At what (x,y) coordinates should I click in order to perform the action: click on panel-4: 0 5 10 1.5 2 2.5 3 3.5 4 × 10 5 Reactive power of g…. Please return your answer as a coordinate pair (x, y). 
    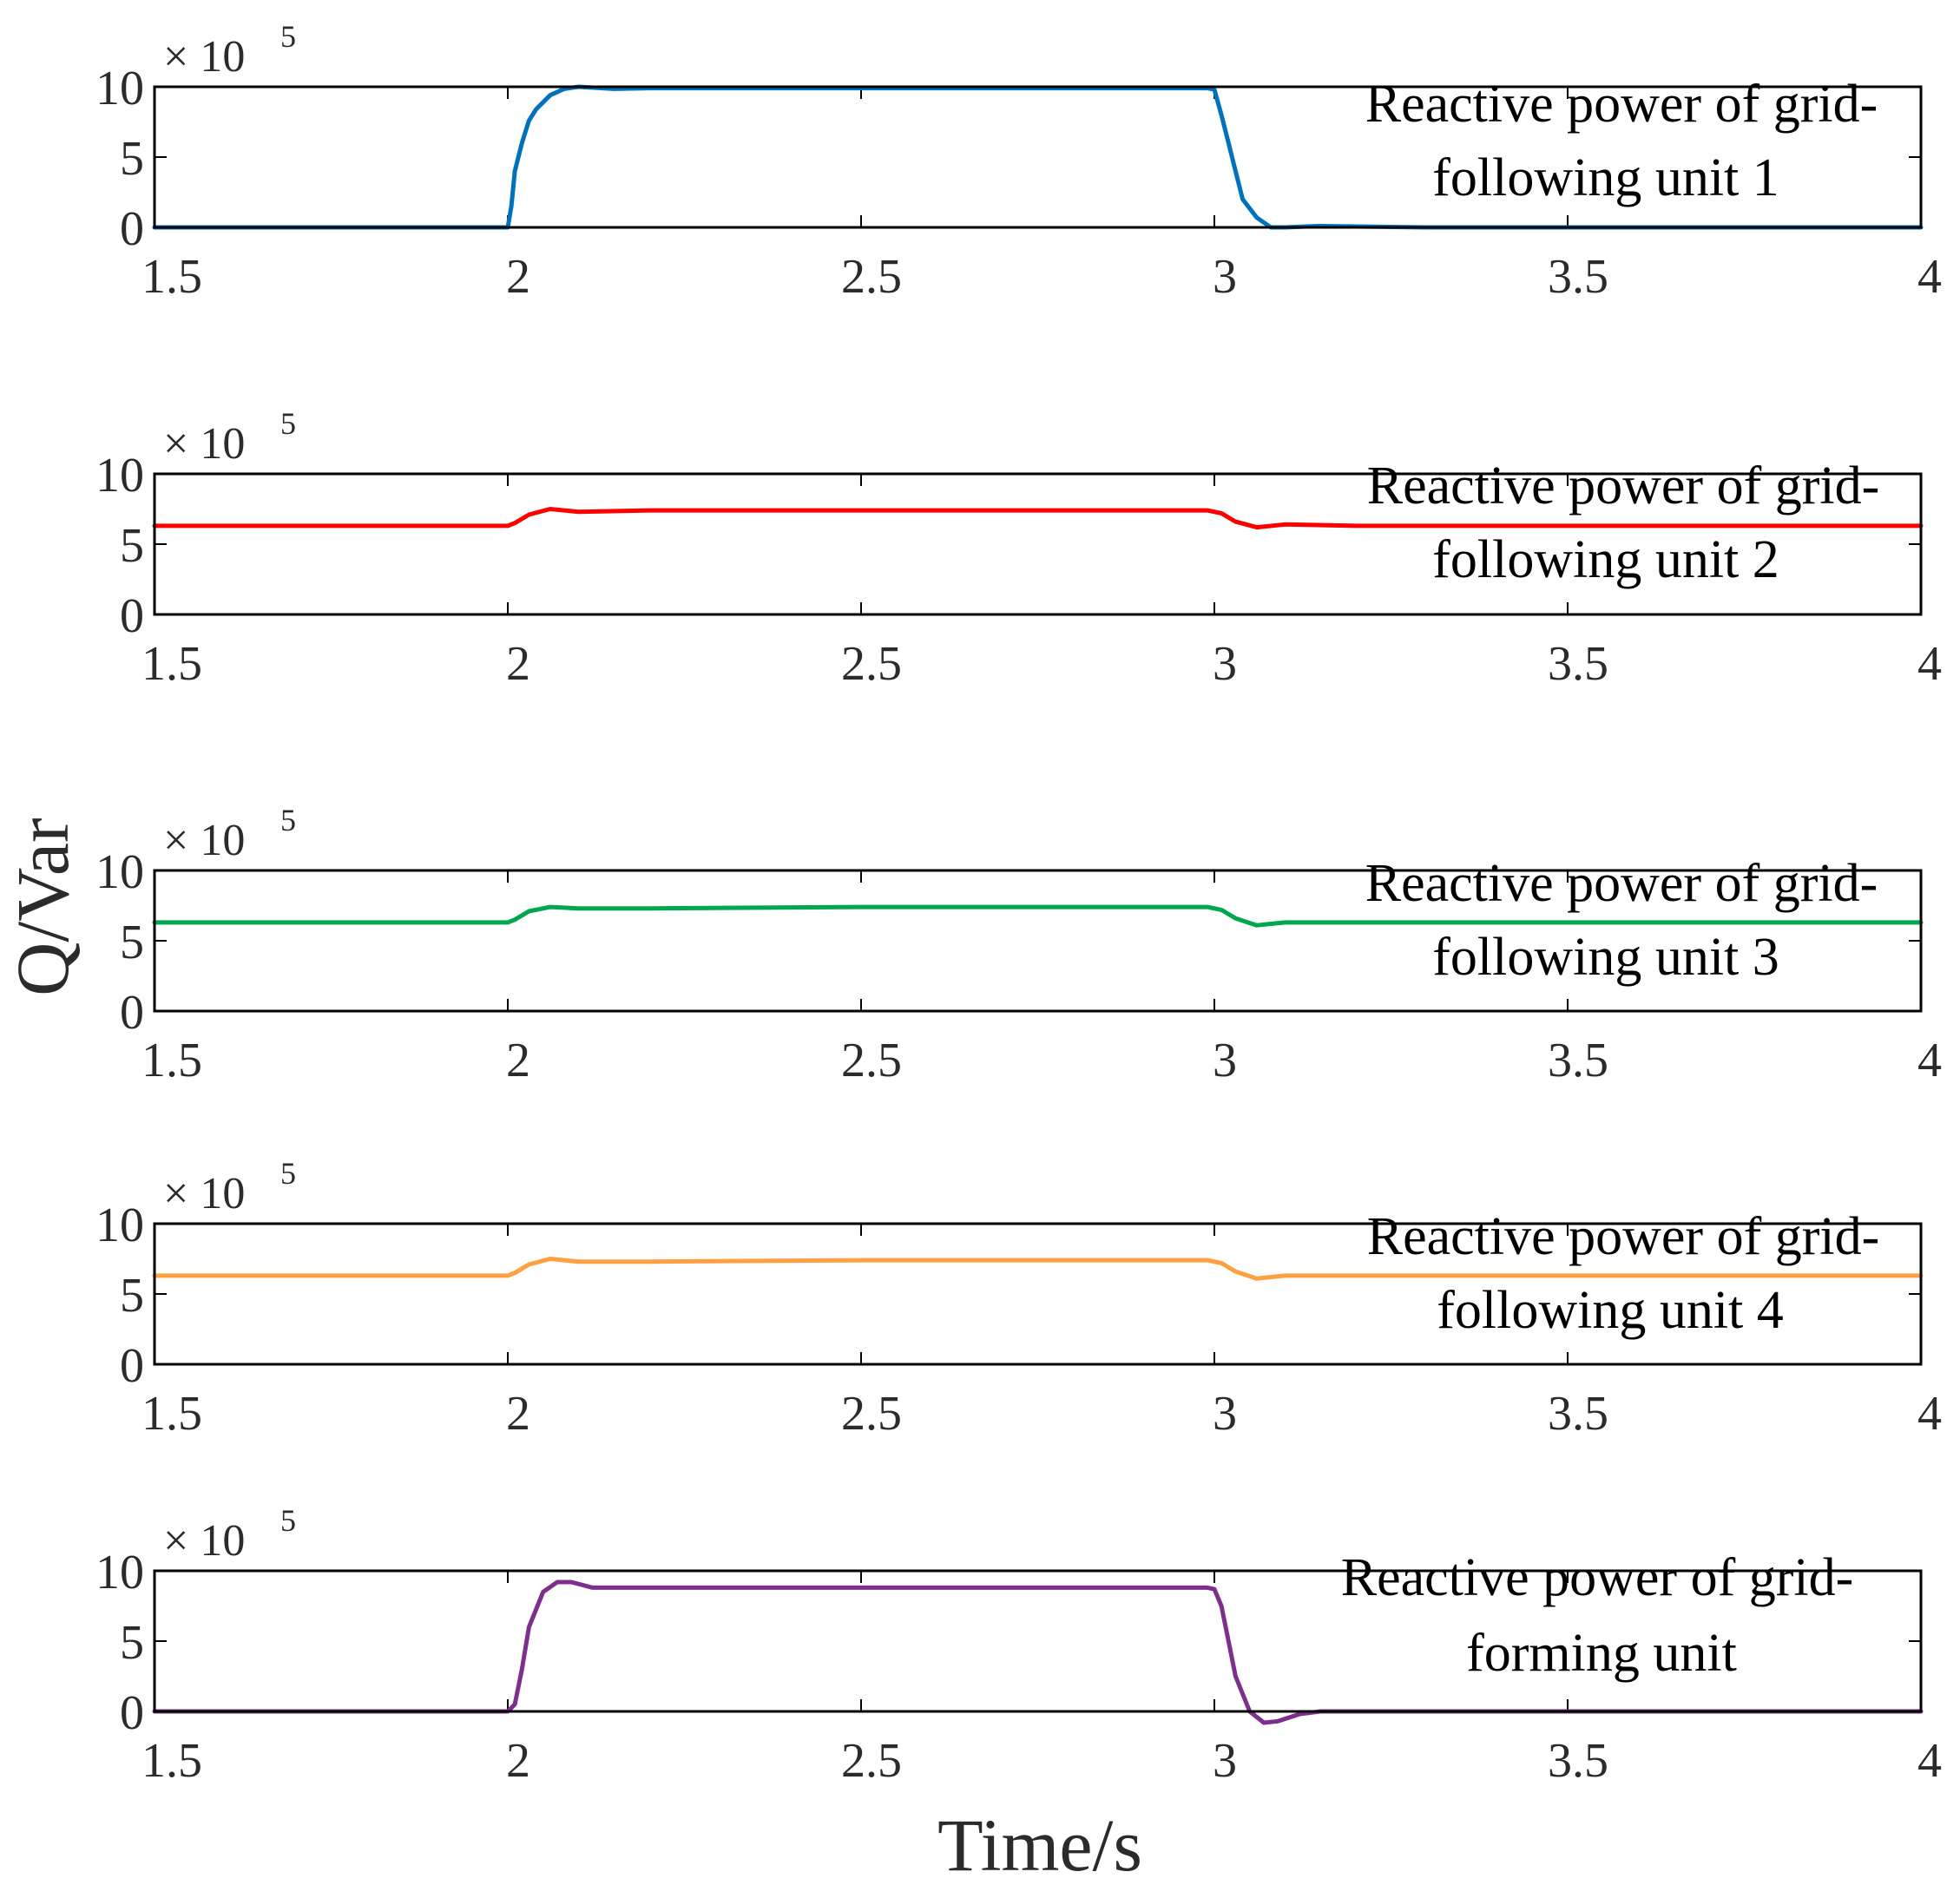
    Looking at the image, I should click on (1018, 1298).